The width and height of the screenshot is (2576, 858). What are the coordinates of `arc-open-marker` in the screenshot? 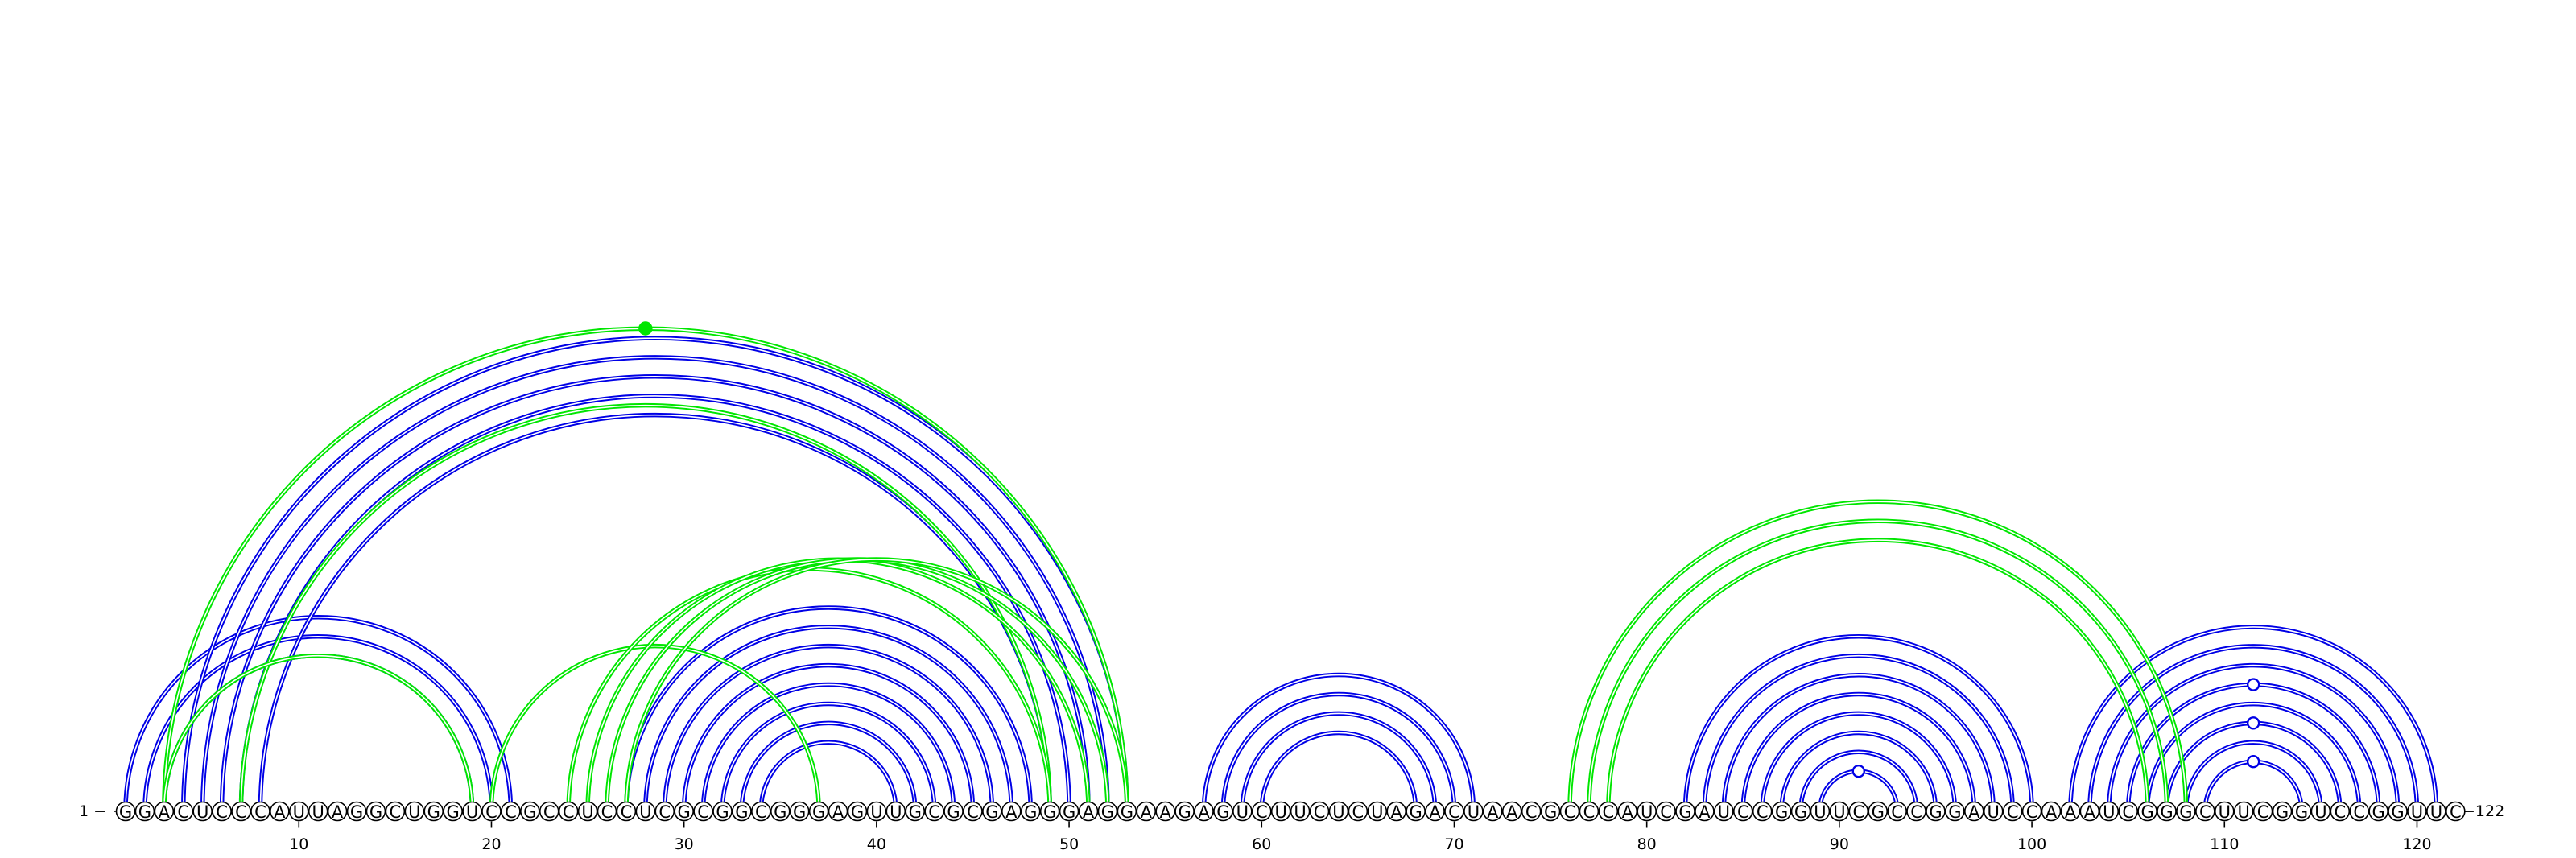 It's located at (2253, 685).